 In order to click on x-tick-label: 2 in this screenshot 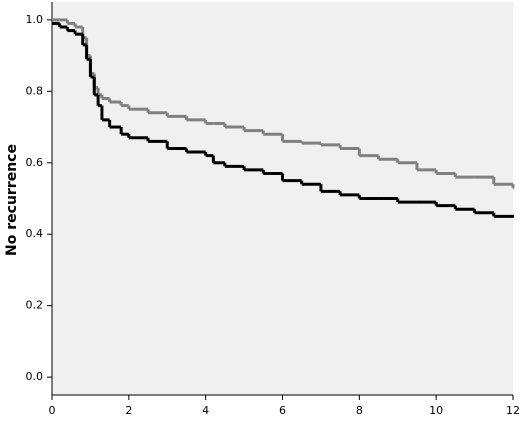, I will do `click(128, 410)`.